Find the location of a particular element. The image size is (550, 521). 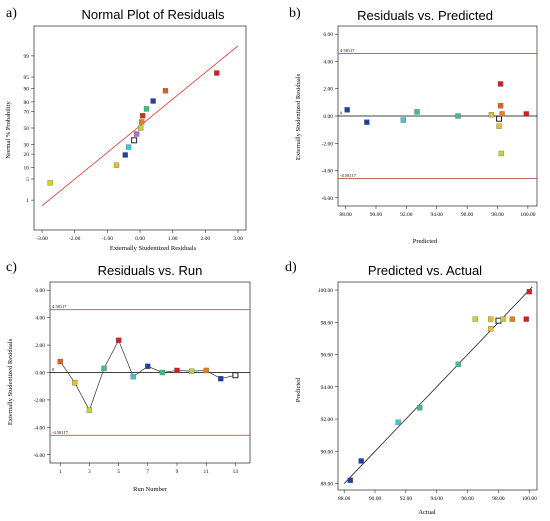

panel-c-ytick-label: -4.00 is located at coordinates (40, 428).